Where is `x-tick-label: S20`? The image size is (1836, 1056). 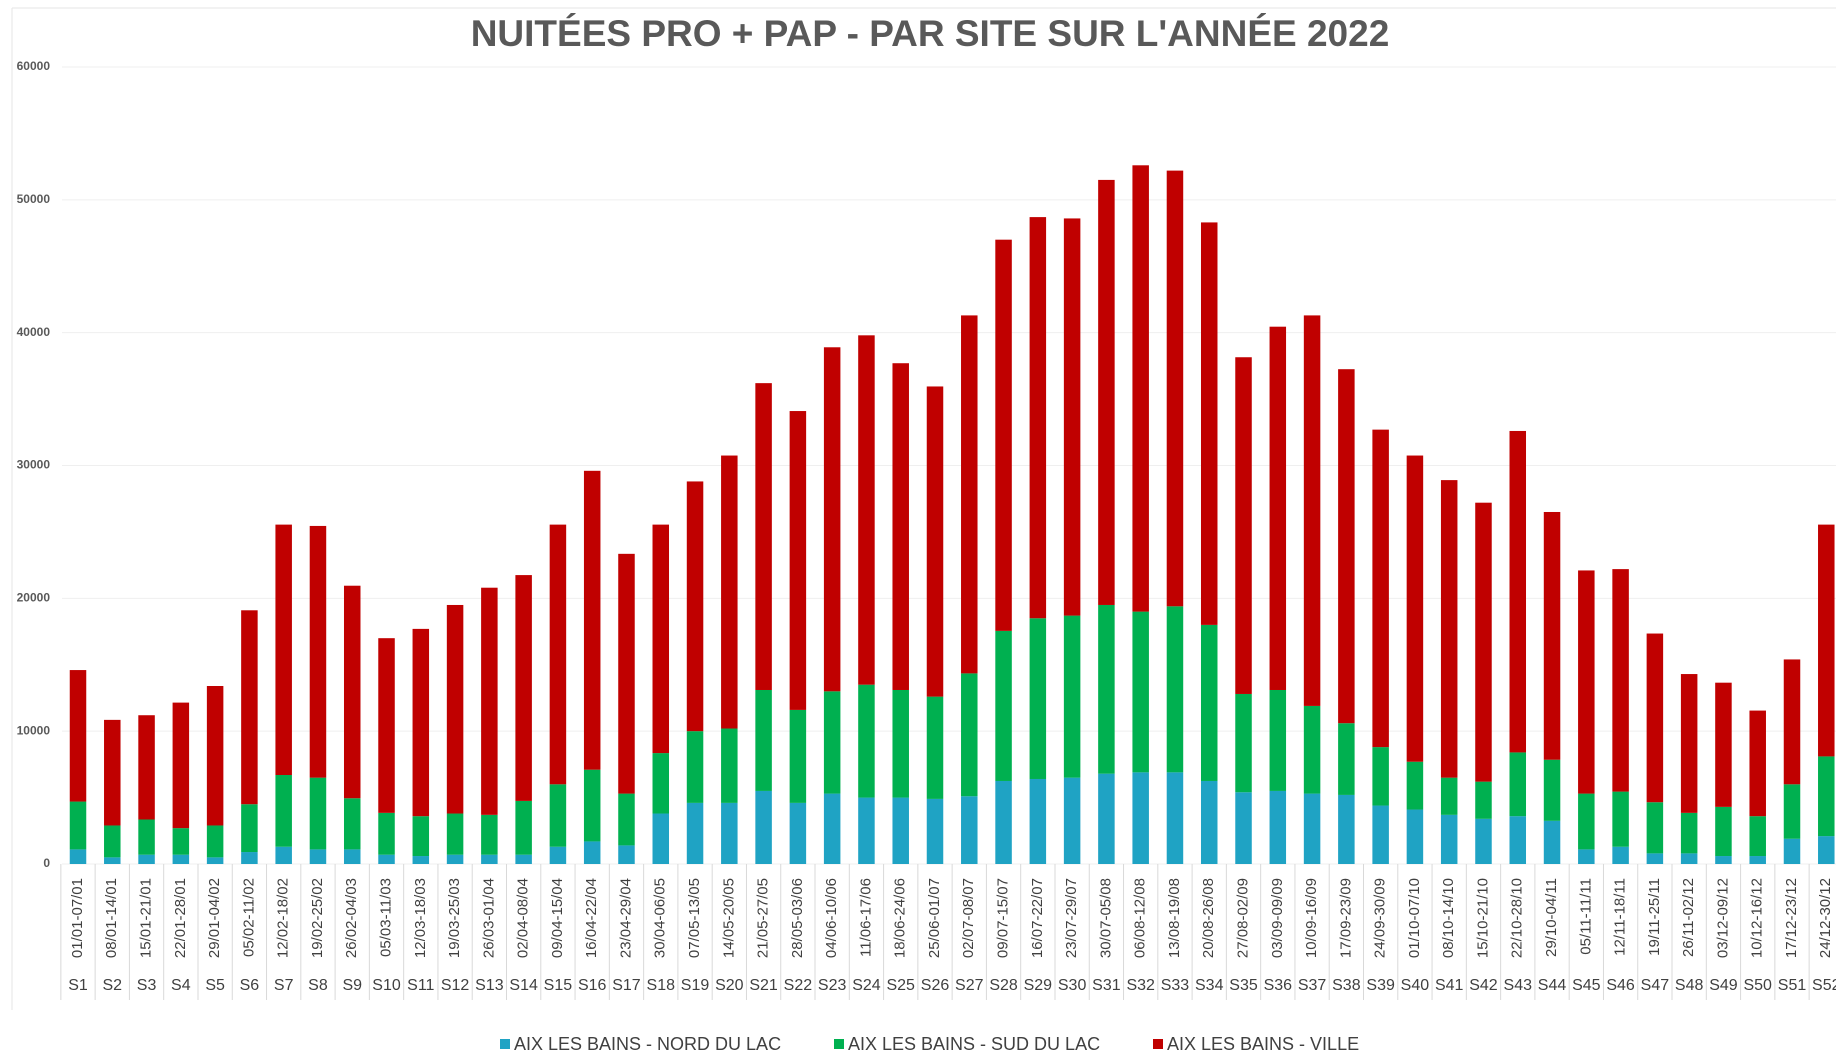 x-tick-label: S20 is located at coordinates (729, 985).